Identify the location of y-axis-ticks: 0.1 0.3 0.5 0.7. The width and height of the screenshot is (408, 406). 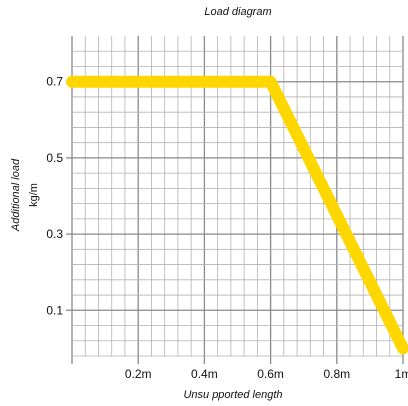
(54, 196).